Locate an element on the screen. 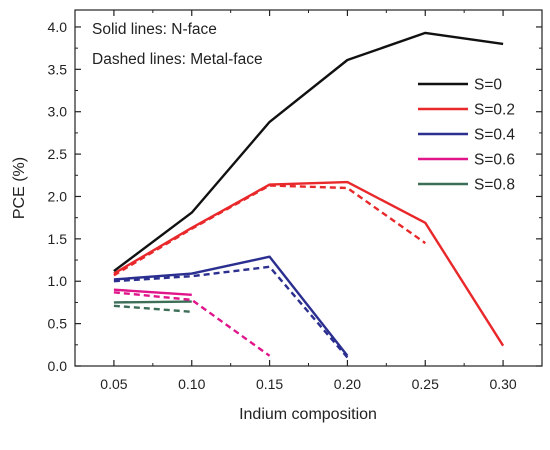 This screenshot has width=550, height=450. x-tick-label: 0.05 is located at coordinates (113, 384).